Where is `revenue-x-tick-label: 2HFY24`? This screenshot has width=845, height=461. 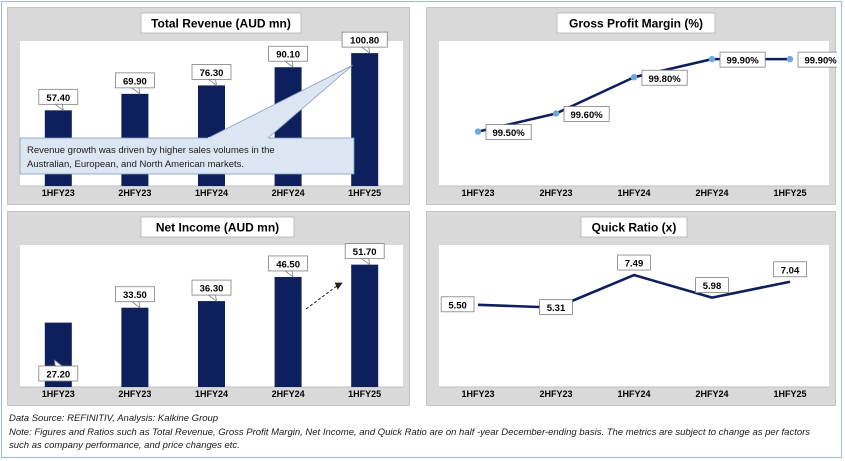 revenue-x-tick-label: 2HFY24 is located at coordinates (288, 193).